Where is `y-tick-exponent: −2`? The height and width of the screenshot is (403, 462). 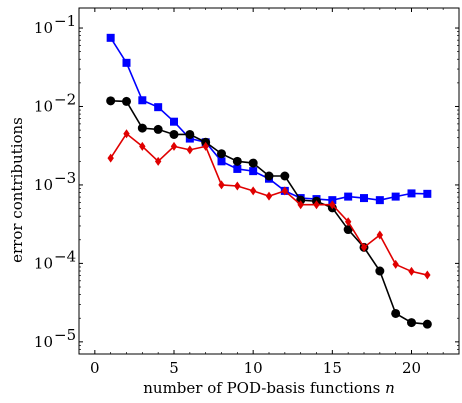
y-tick-exponent: −2 is located at coordinates (65, 99).